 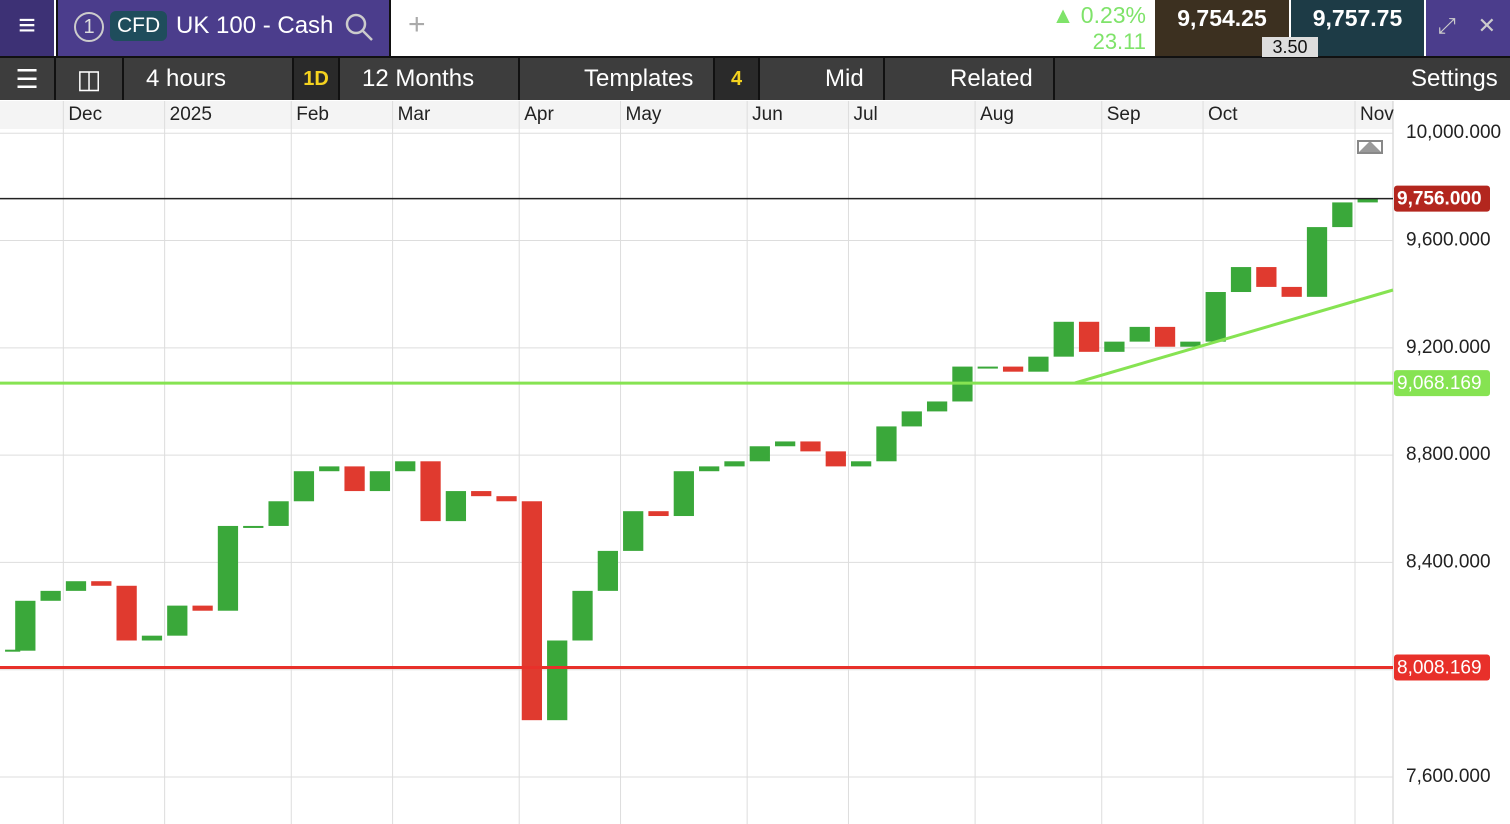 I want to click on window-controls: ⤢ ✕, so click(x=1468, y=28).